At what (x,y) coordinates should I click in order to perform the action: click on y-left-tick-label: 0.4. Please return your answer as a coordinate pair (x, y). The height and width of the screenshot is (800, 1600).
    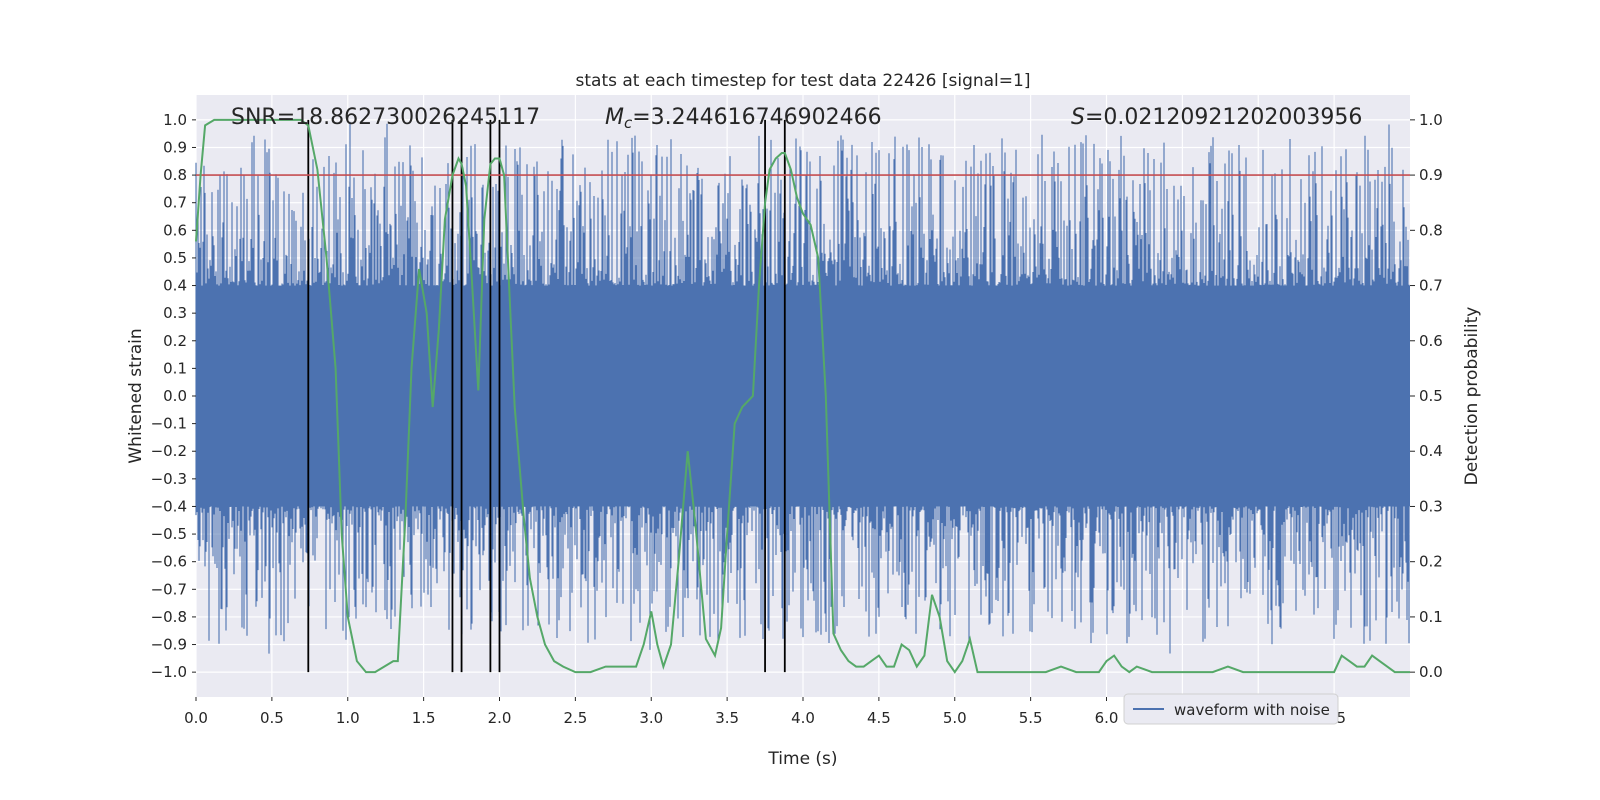
    Looking at the image, I should click on (175, 286).